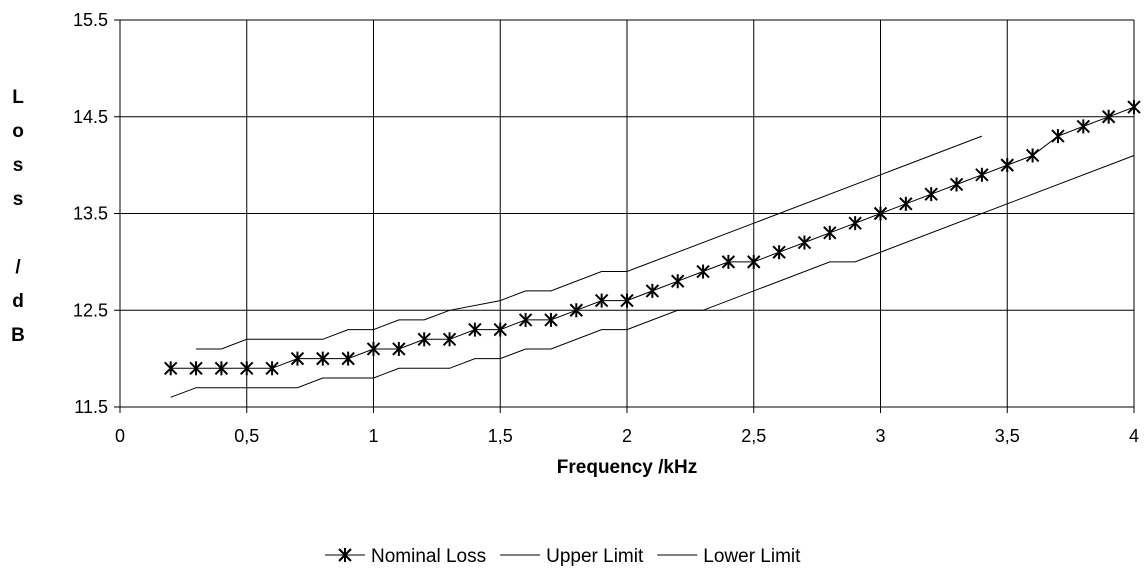 This screenshot has width=1147, height=579. Describe the element at coordinates (18, 267) in the screenshot. I see `y-axis-title-char: /` at that location.